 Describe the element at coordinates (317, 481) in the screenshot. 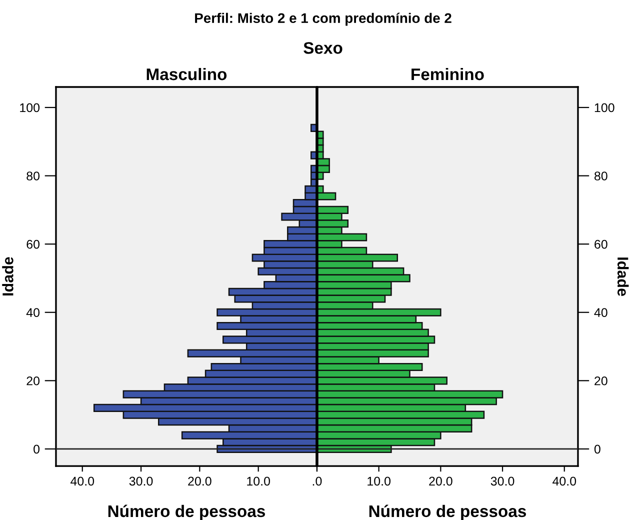

I see `x-tick-label: .0` at that location.